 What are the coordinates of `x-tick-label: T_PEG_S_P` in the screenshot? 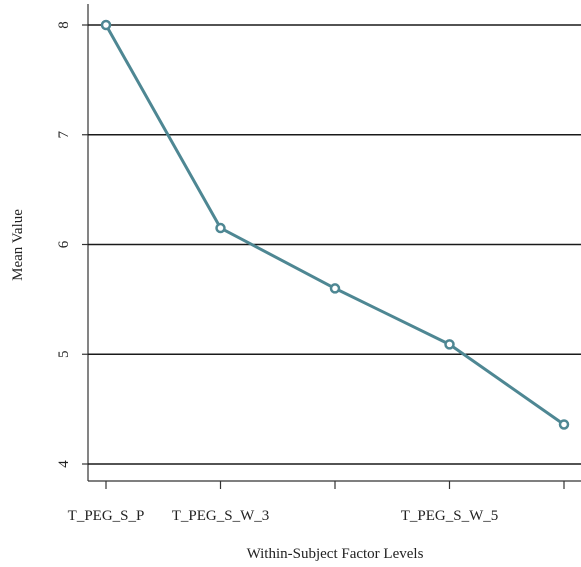 It's located at (106, 516).